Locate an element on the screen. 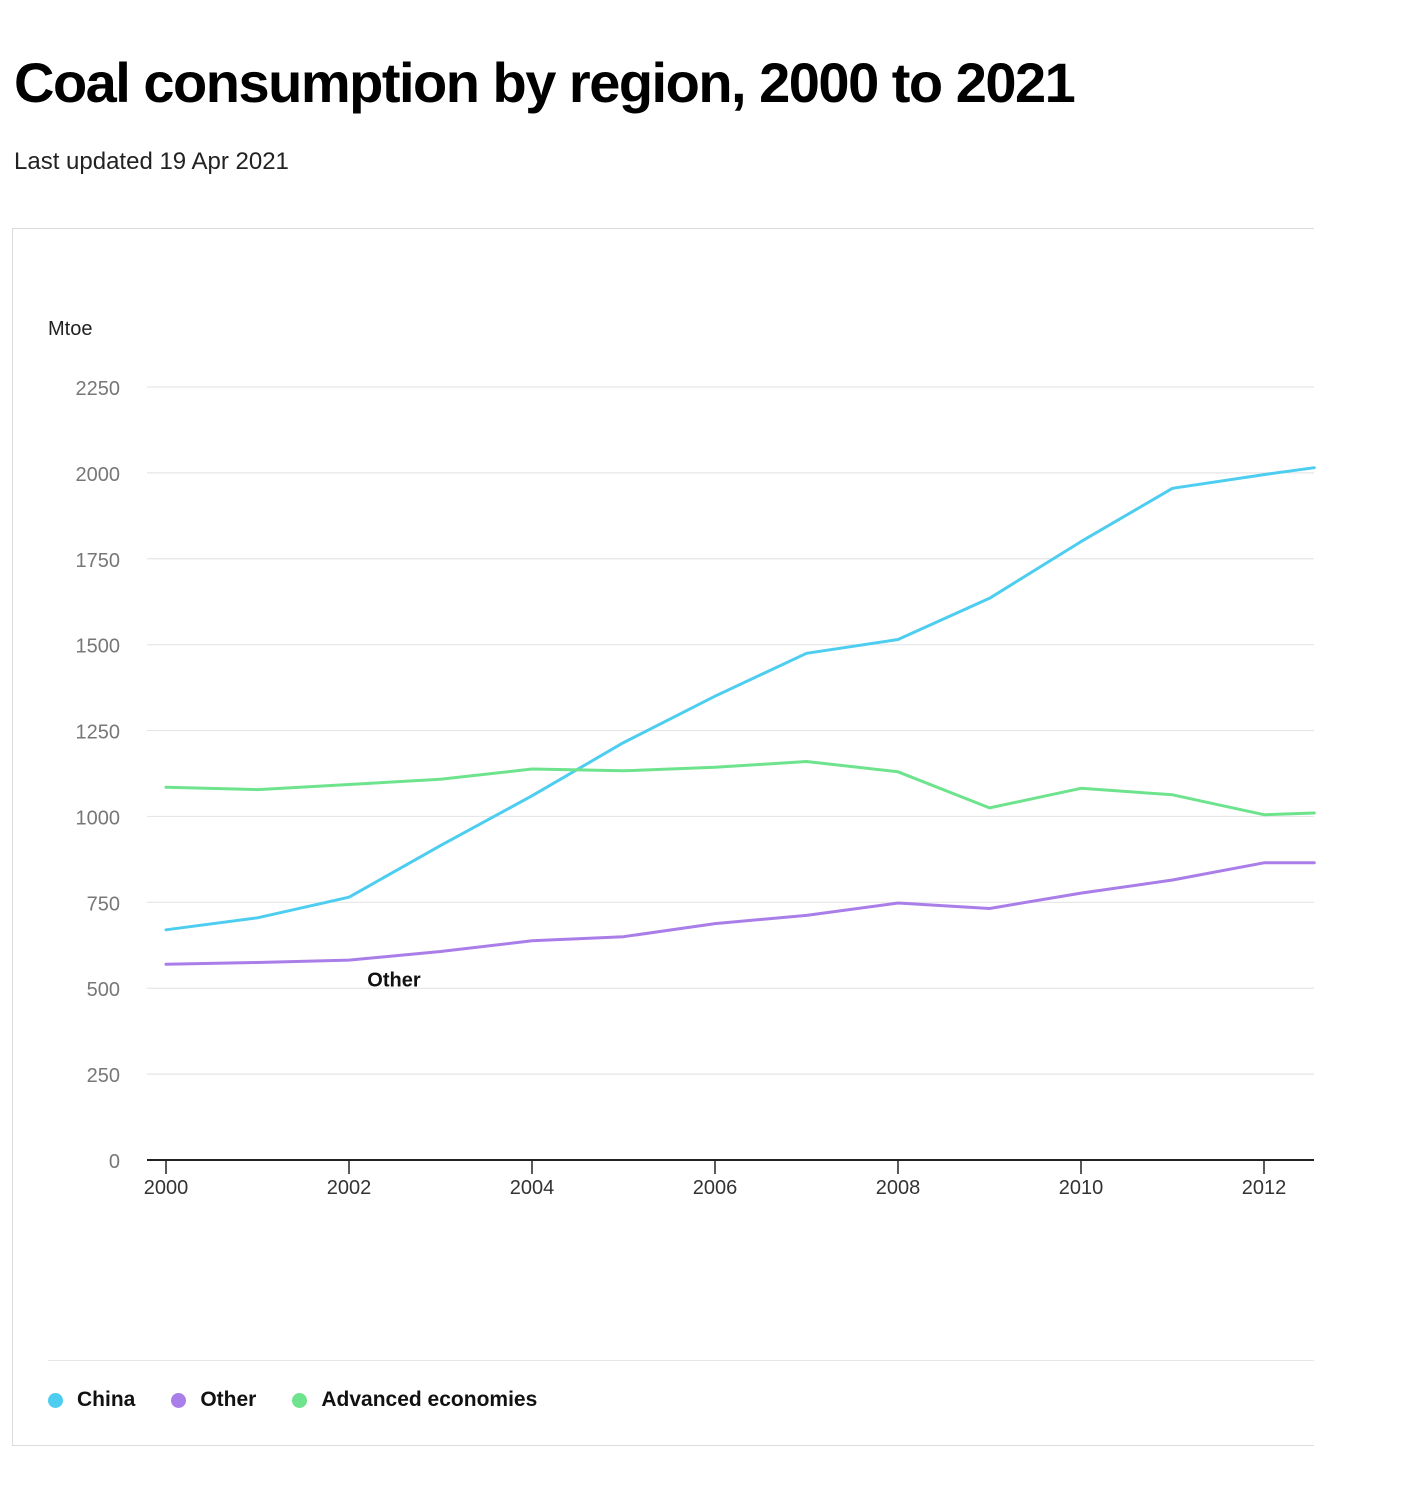 The height and width of the screenshot is (1498, 1422). y-axis-label: Mtoe is located at coordinates (70, 329).